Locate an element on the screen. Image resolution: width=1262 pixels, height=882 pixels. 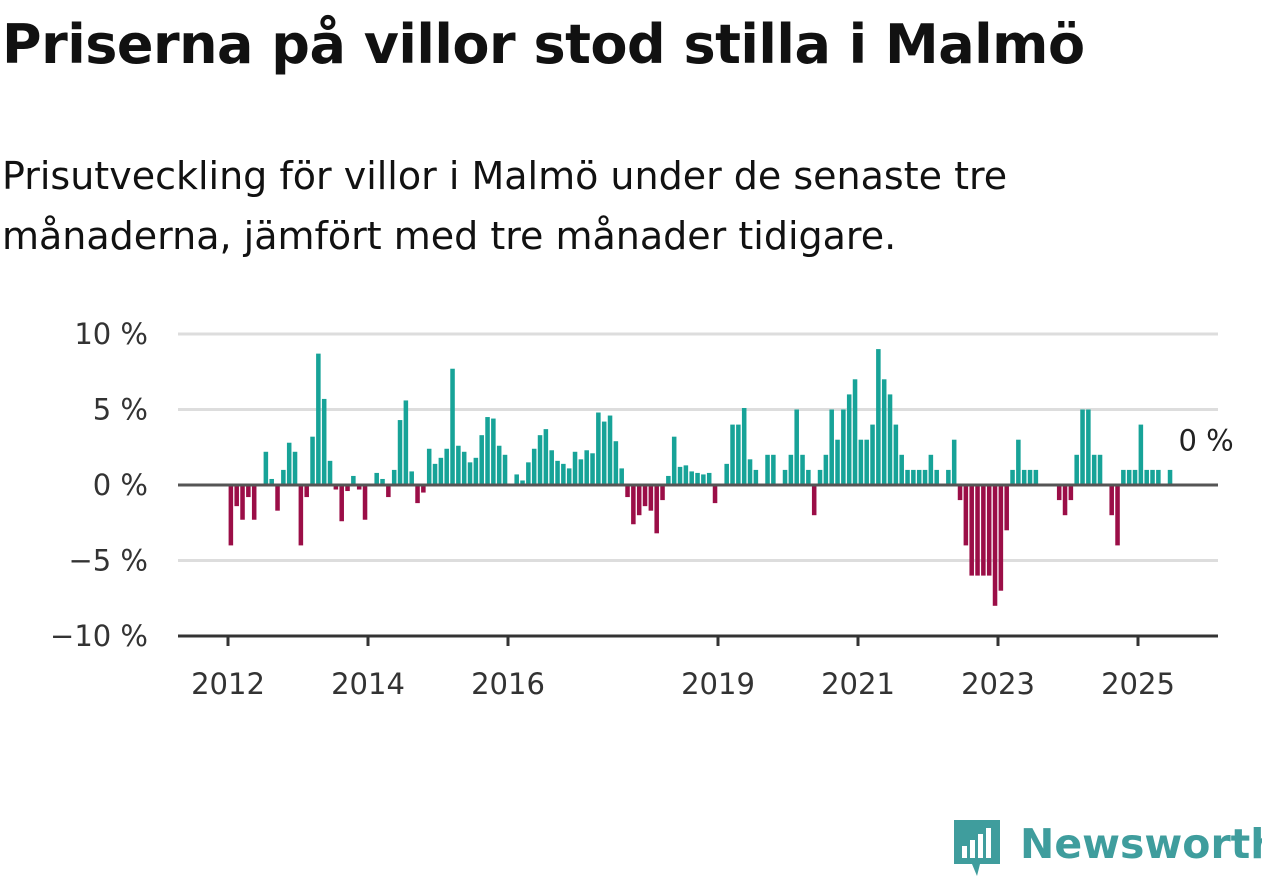
y-tick-label: 10 % is located at coordinates (111, 334).